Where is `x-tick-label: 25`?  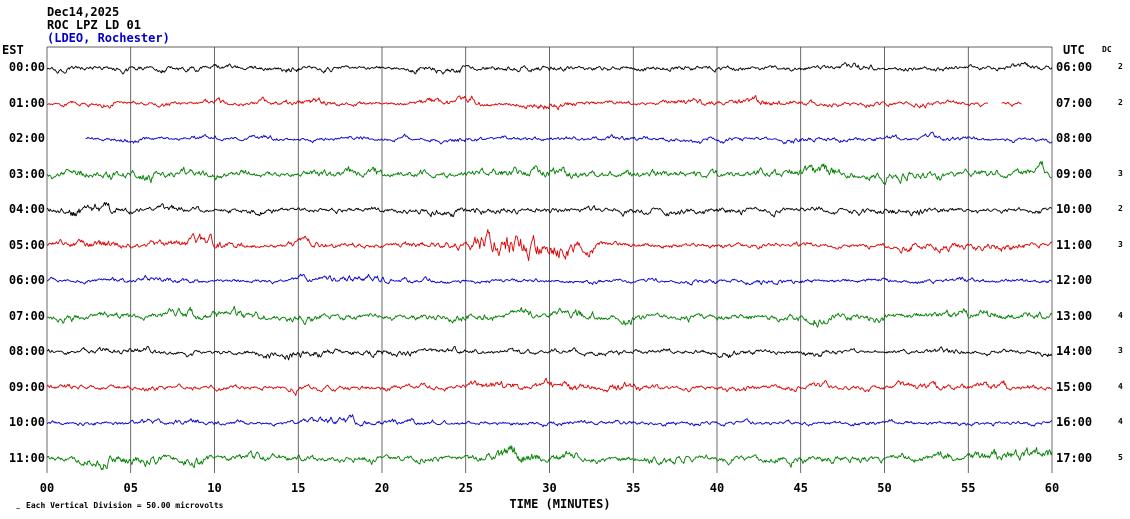 x-tick-label: 25 is located at coordinates (465, 488).